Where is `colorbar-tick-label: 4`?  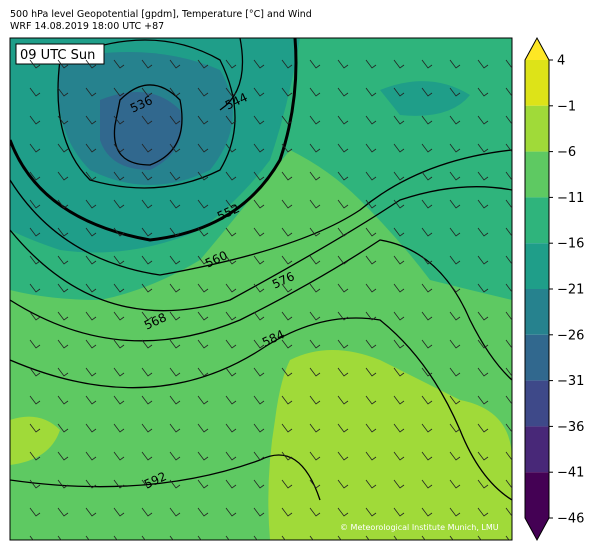
colorbar-tick-label: 4 is located at coordinates (561, 61).